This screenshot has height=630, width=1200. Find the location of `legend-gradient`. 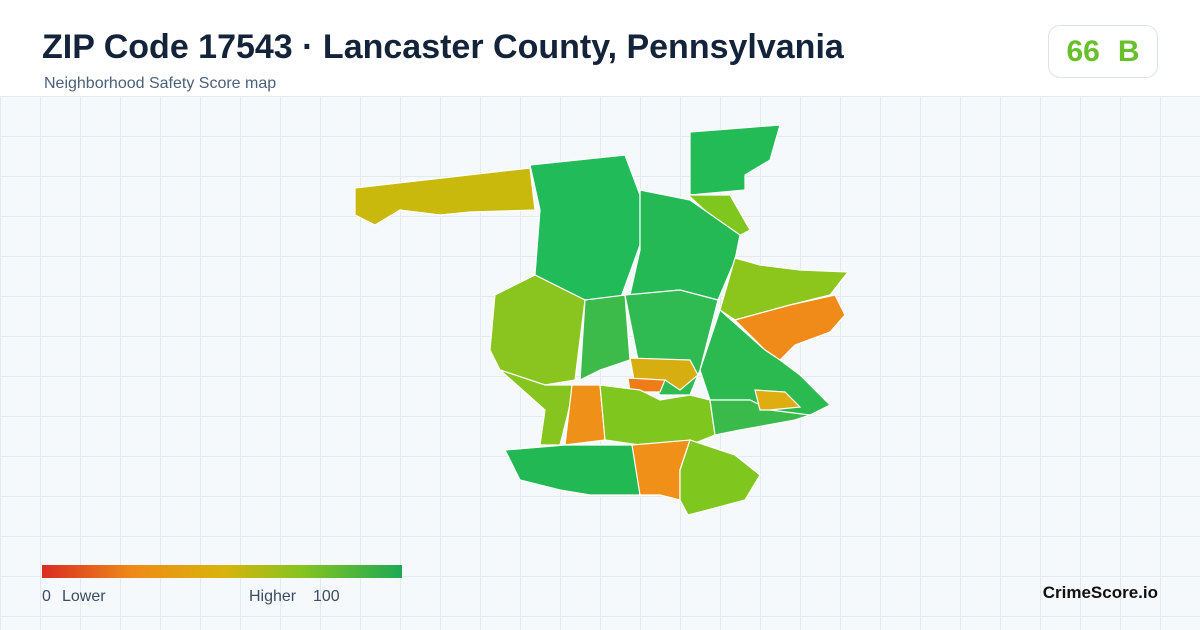

legend-gradient is located at coordinates (222, 571).